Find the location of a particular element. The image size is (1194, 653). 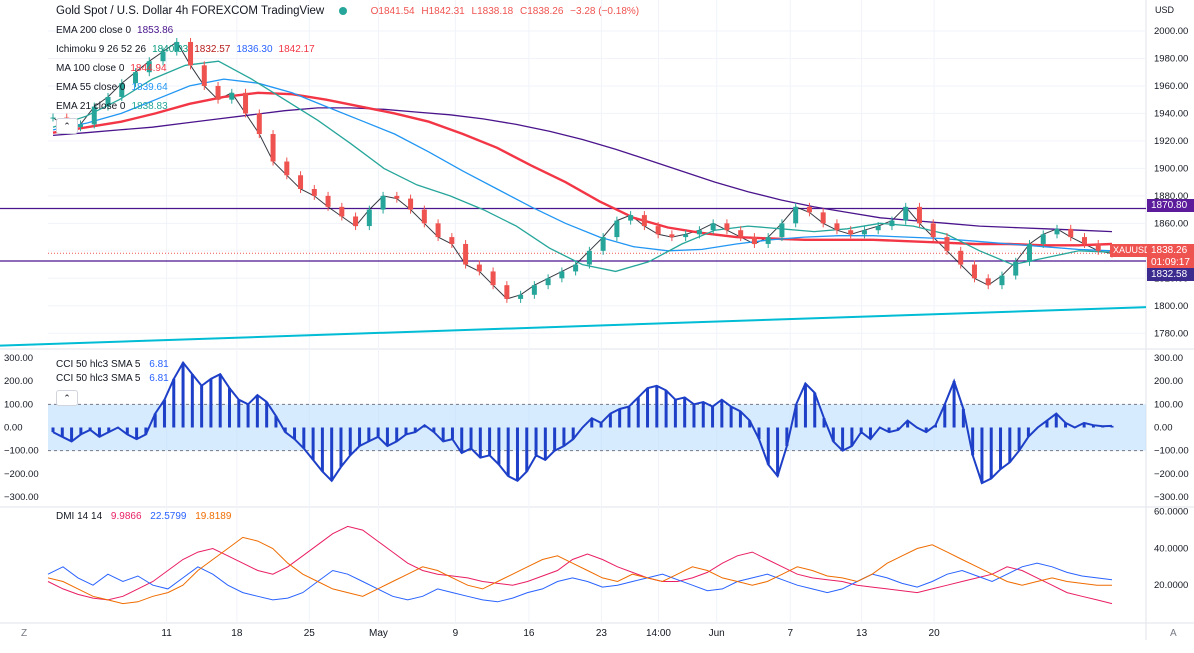

currency-label: USD is located at coordinates (1165, 10).